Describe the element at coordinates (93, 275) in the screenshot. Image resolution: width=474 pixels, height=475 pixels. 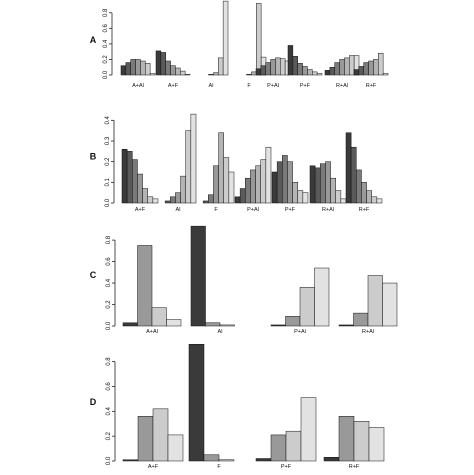
I see `panel-label: C` at that location.